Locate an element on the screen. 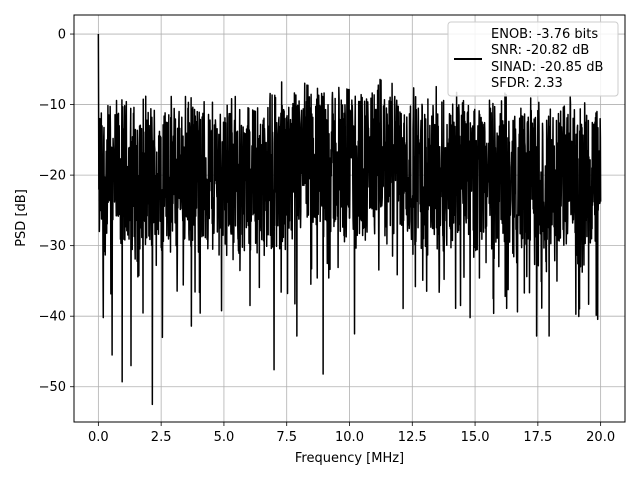 The height and width of the screenshot is (480, 640). x-tick-label: 12.5 is located at coordinates (412, 437).